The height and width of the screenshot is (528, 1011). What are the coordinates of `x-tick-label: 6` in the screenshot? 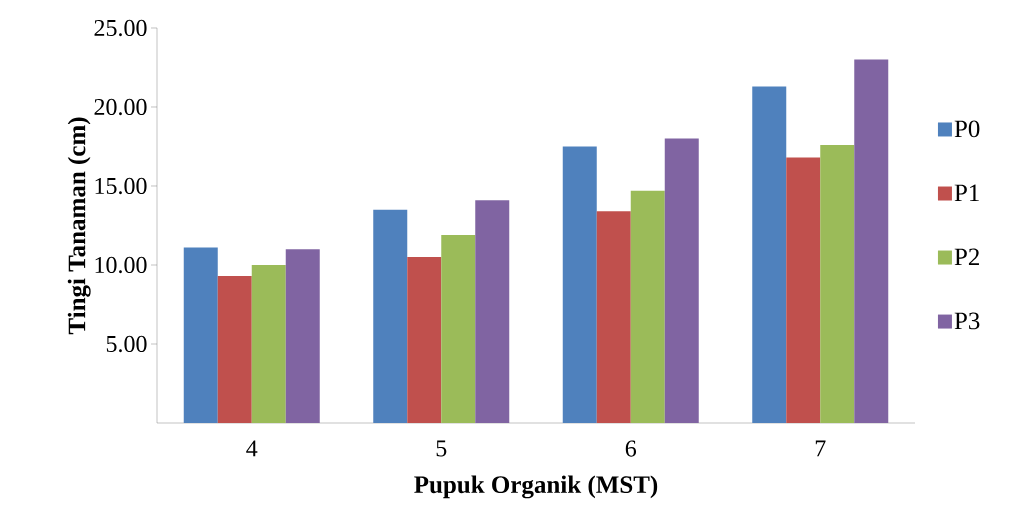 It's located at (631, 448).